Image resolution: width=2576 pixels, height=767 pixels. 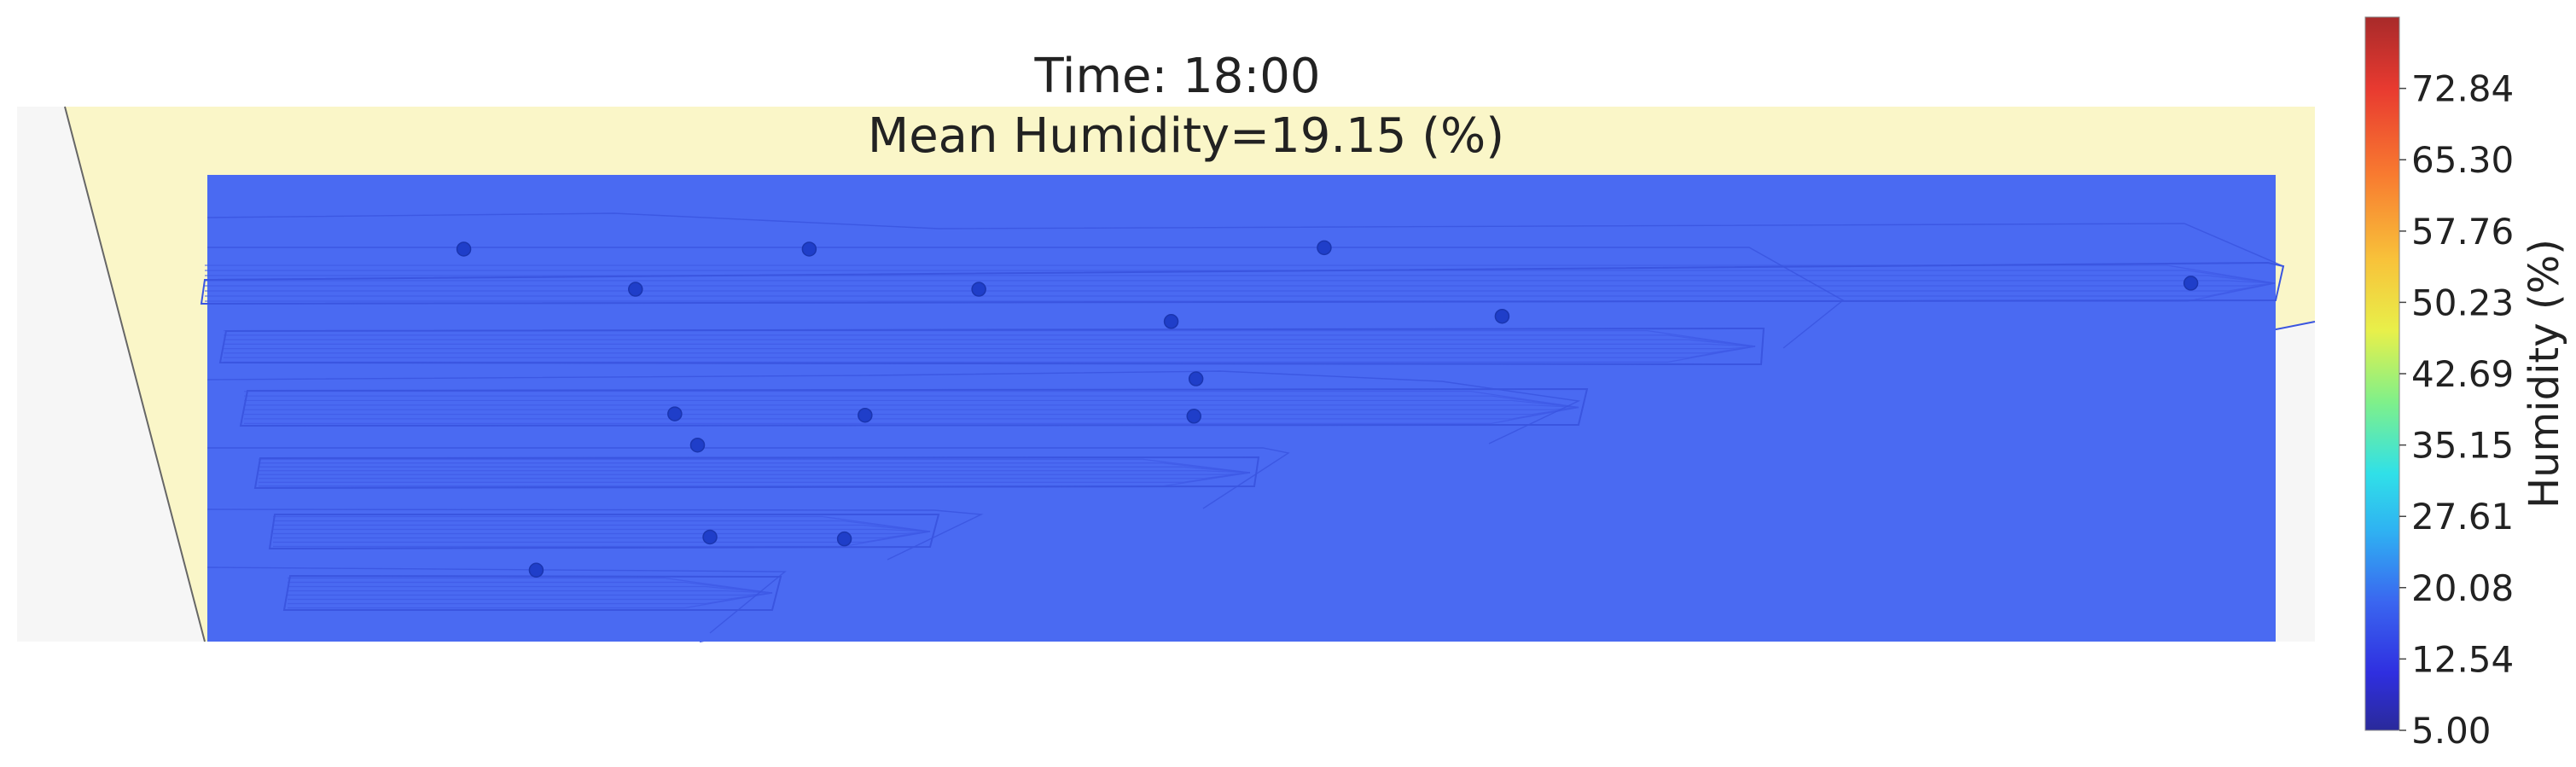 I want to click on colorbar-tick-label: 35.15, so click(x=2462, y=446).